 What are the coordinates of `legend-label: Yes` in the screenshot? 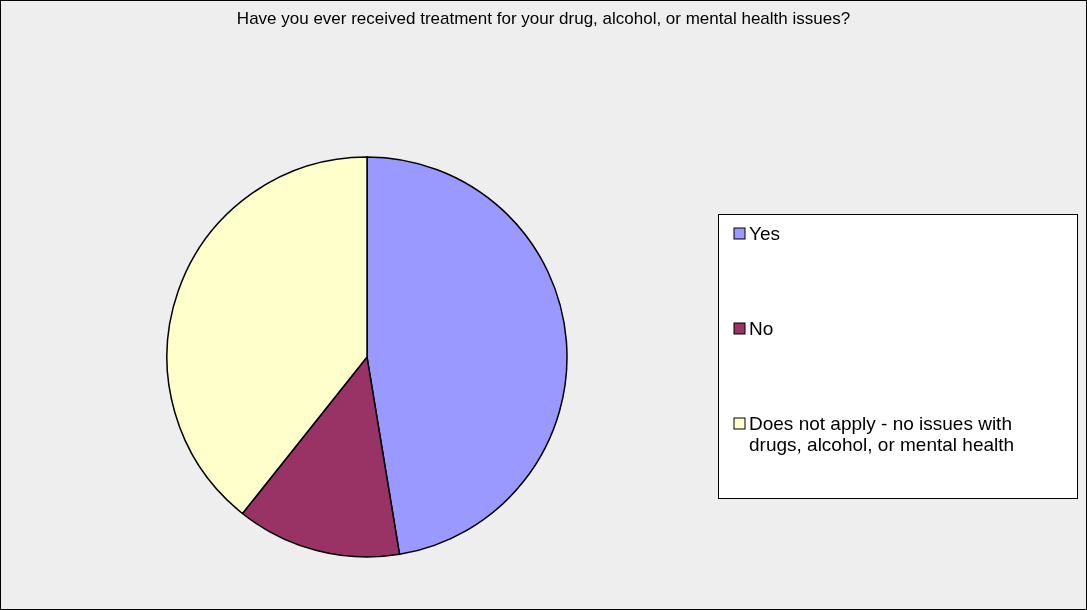 It's located at (764, 233).